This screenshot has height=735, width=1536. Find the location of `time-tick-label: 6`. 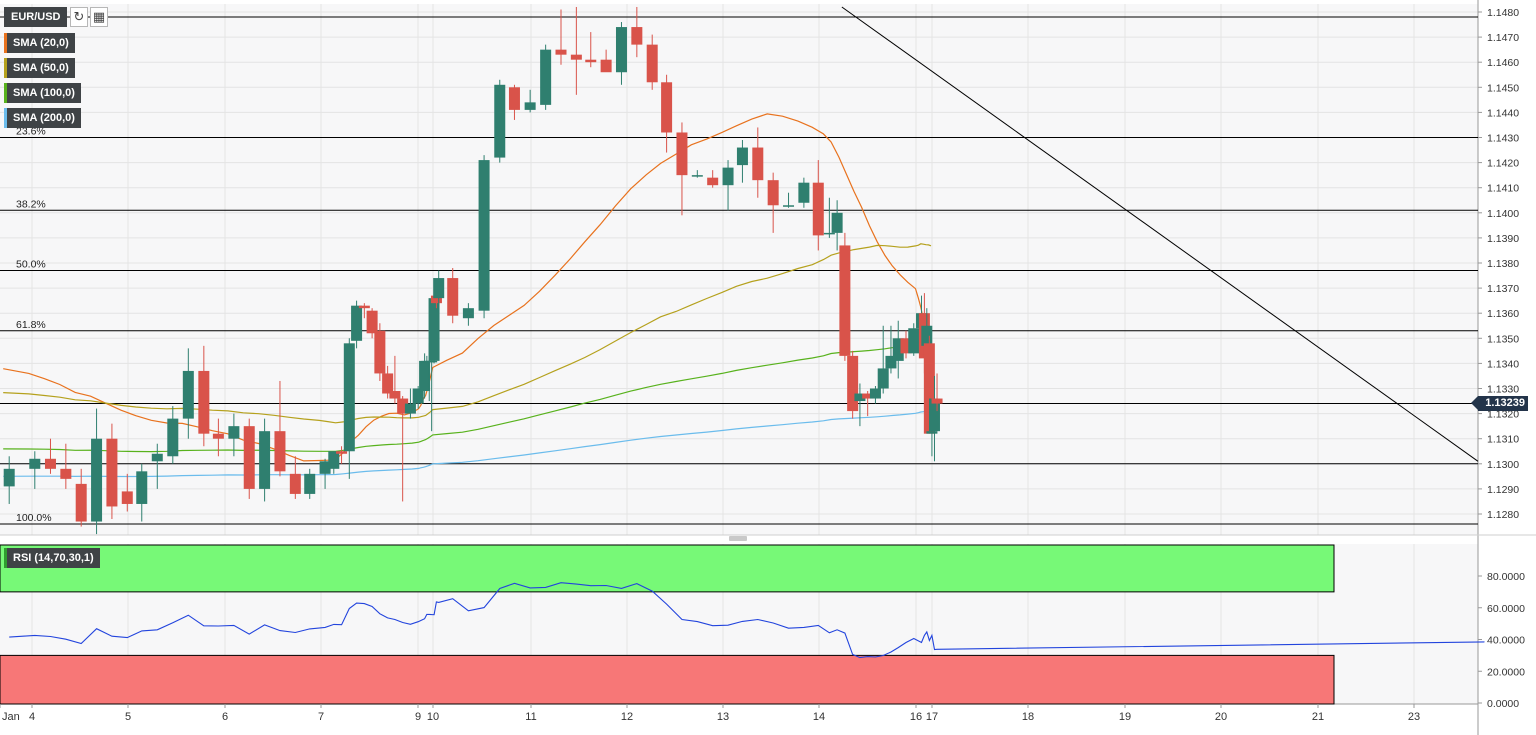

time-tick-label: 6 is located at coordinates (225, 717).